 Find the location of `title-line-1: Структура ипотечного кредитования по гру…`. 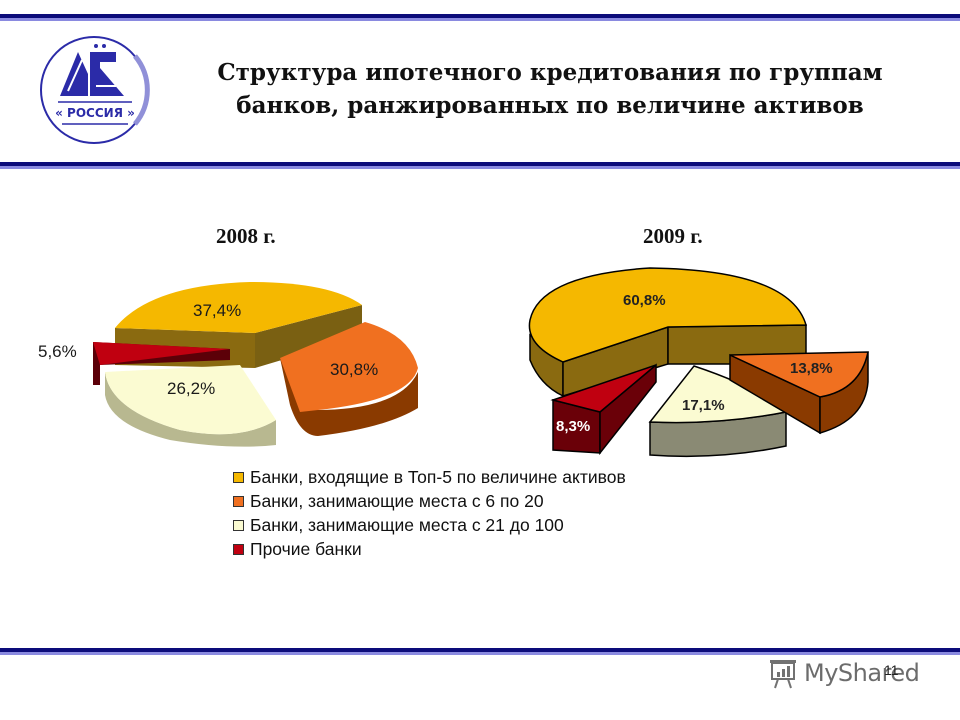

title-line-1: Структура ипотечного кредитования по гру… is located at coordinates (550, 72).